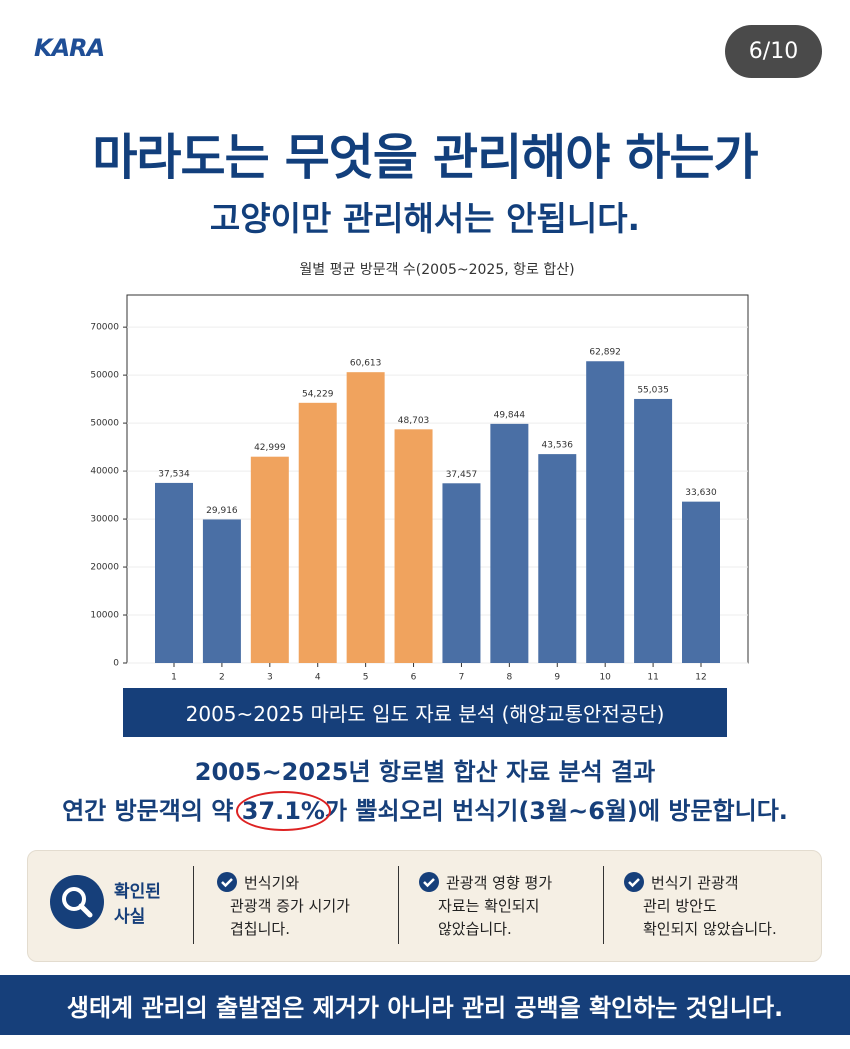 This screenshot has width=850, height=1049. What do you see at coordinates (489, 906) in the screenshot?
I see `fact-line: 자료는 확인되지` at bounding box center [489, 906].